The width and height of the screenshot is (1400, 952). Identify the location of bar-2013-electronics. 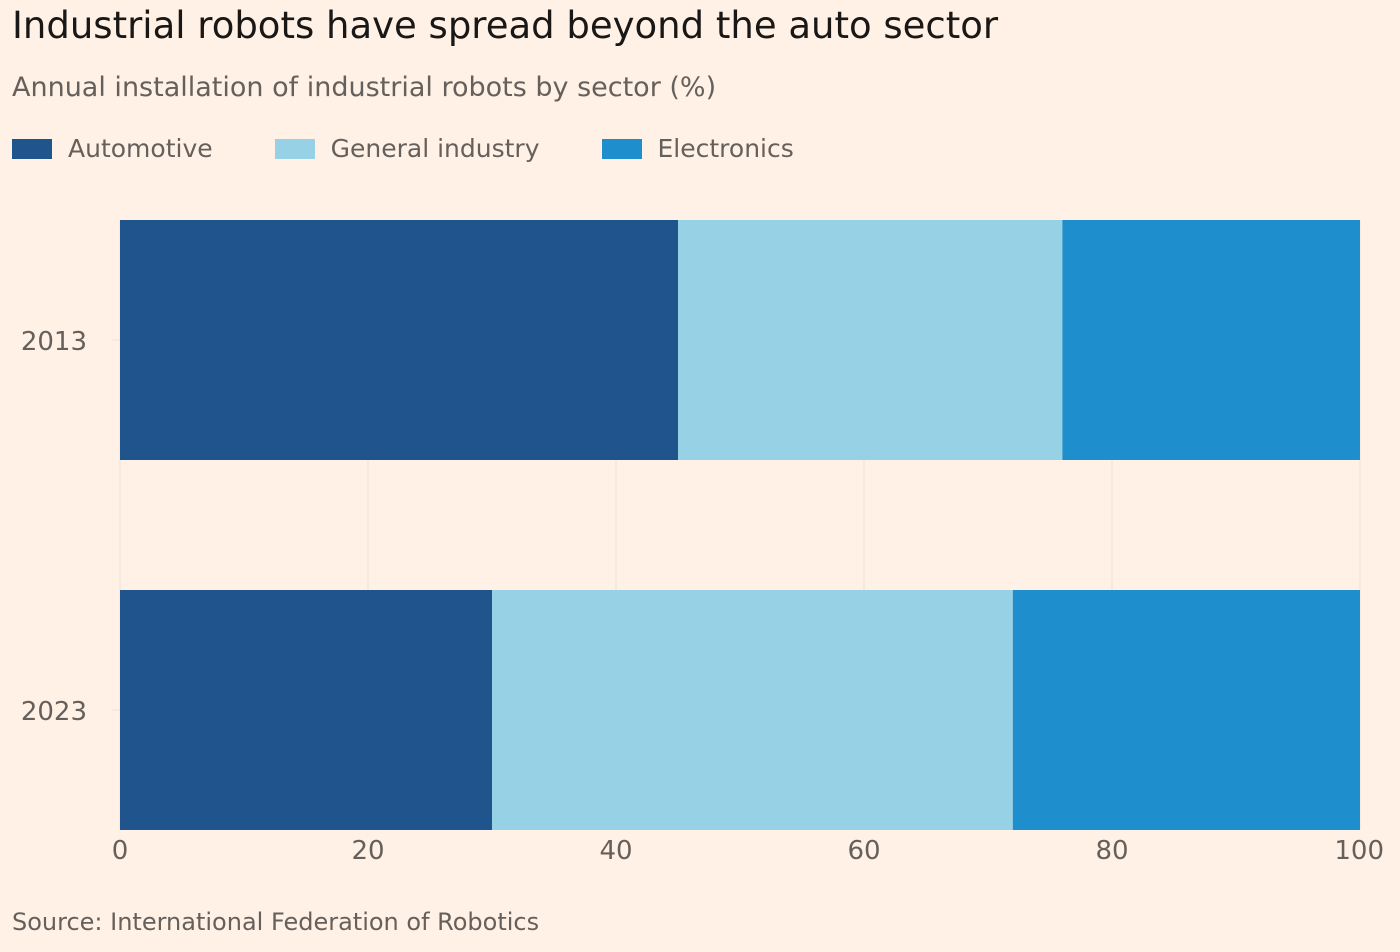
(1211, 340).